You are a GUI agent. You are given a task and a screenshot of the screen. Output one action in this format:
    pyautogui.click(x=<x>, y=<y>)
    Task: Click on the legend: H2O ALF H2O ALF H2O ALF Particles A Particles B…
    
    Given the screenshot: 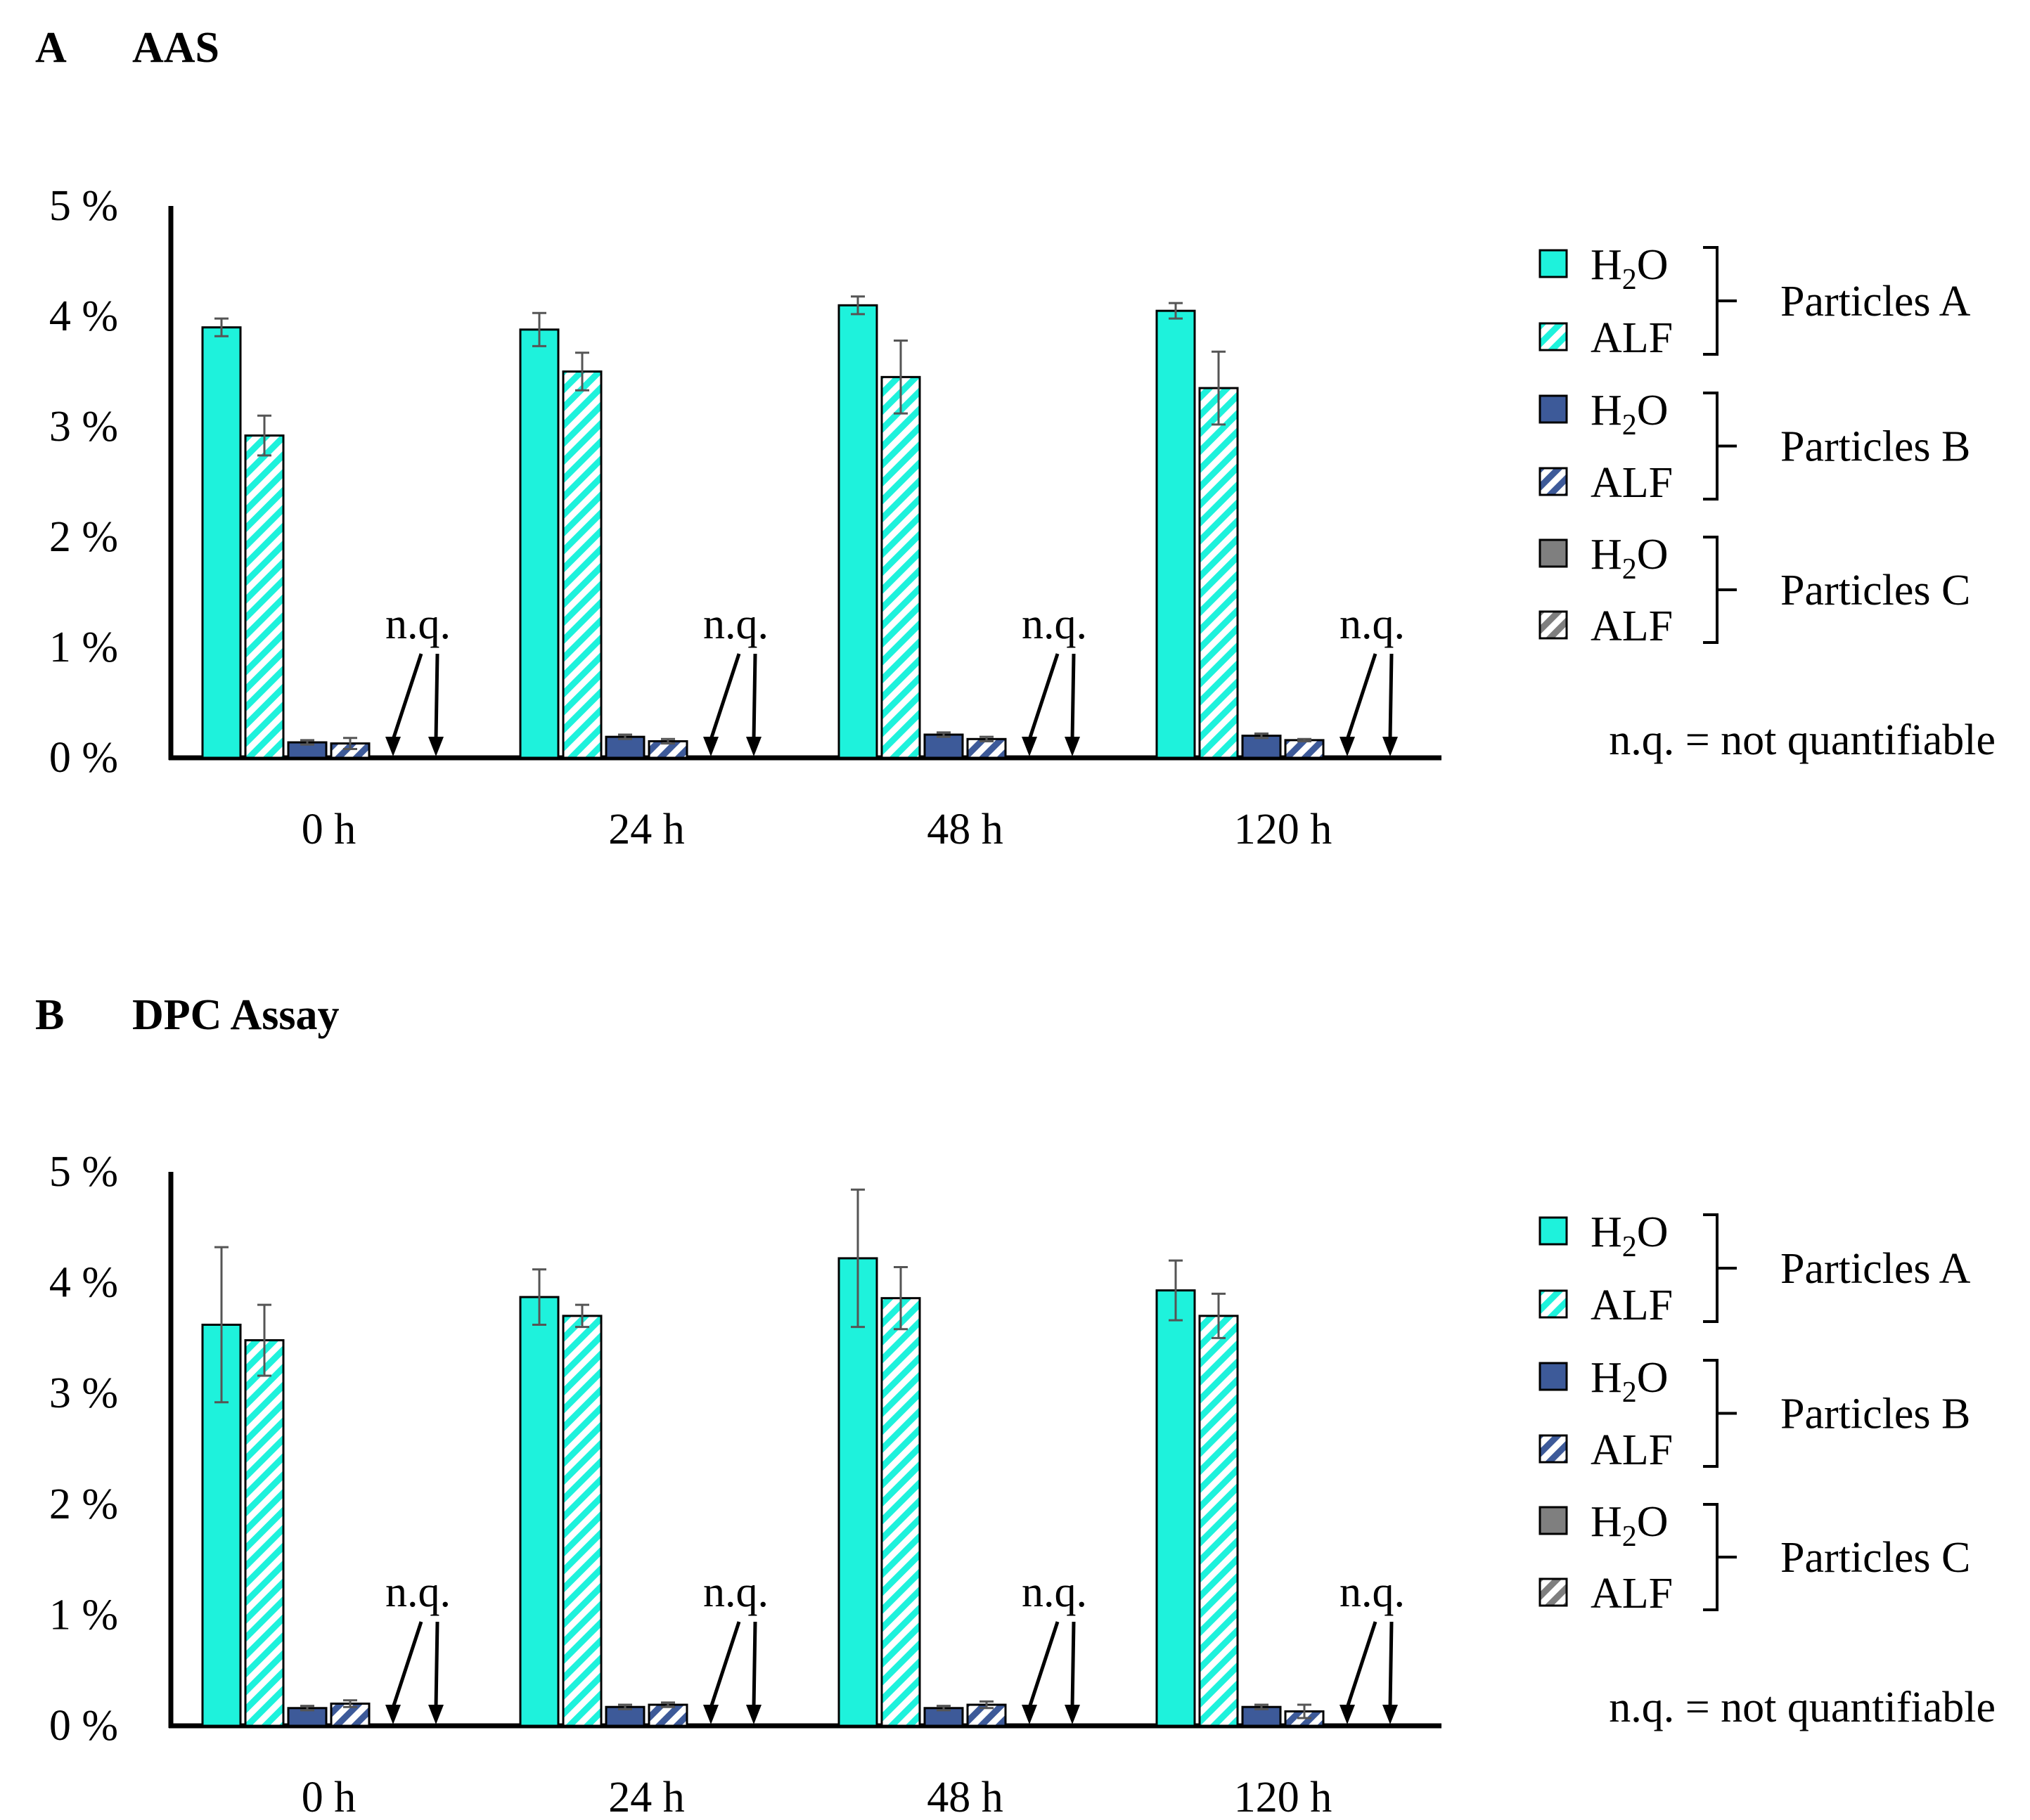 What is the action you would take?
    pyautogui.click(x=1767, y=502)
    